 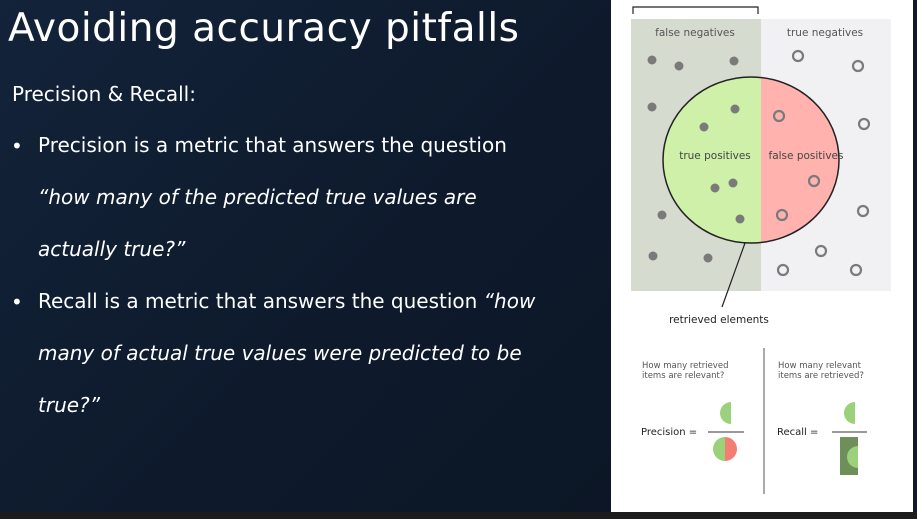 I want to click on recall-question-line2: items are retrieved?, so click(x=821, y=376).